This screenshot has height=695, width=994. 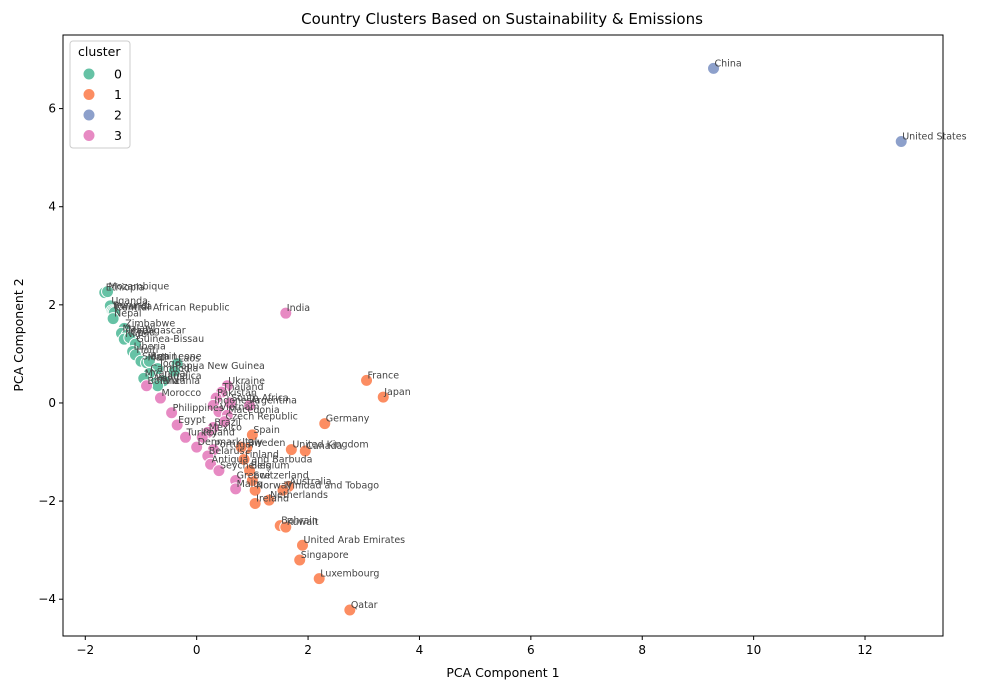 What do you see at coordinates (52, 403) in the screenshot?
I see `y-tick-label: 0` at bounding box center [52, 403].